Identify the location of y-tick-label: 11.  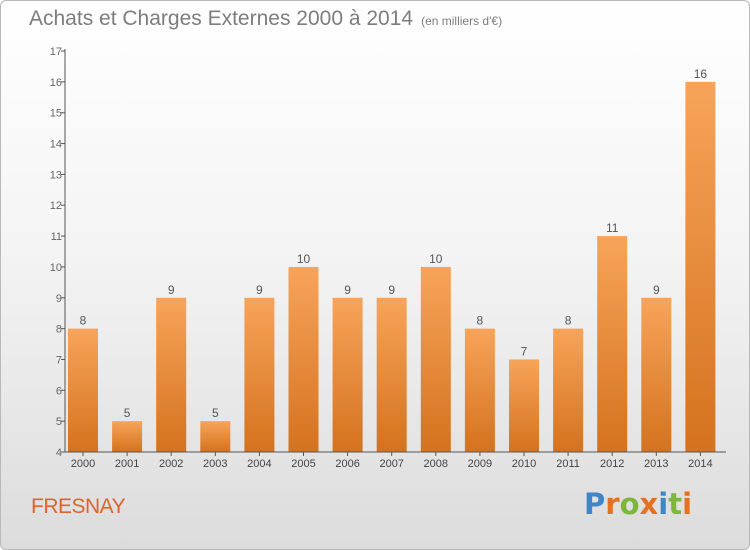
(56, 237).